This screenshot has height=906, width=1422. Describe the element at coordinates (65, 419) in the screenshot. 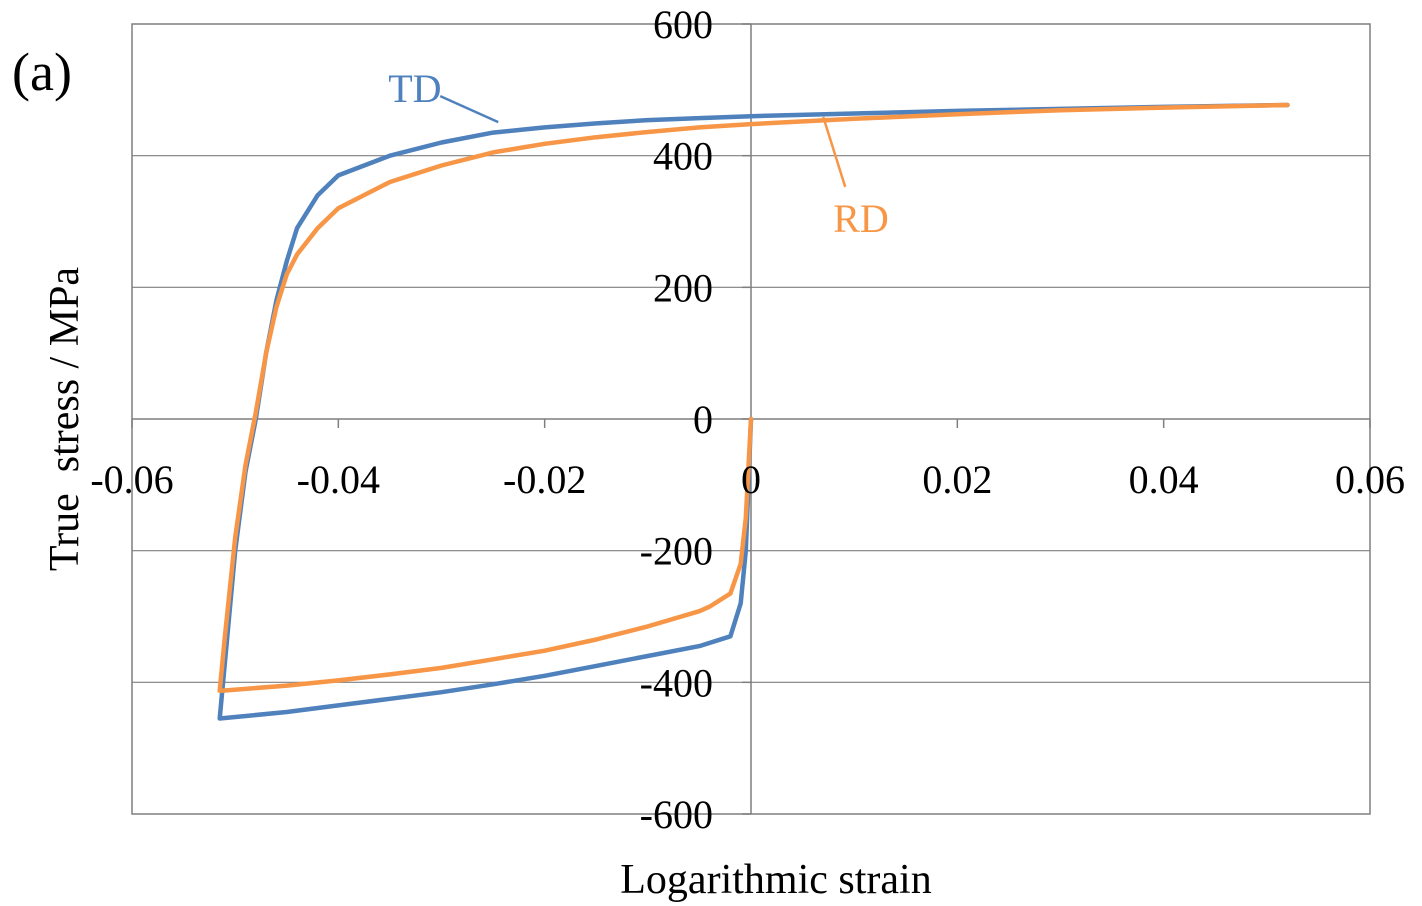

I see `y-axis-title: True stress / MPa` at that location.